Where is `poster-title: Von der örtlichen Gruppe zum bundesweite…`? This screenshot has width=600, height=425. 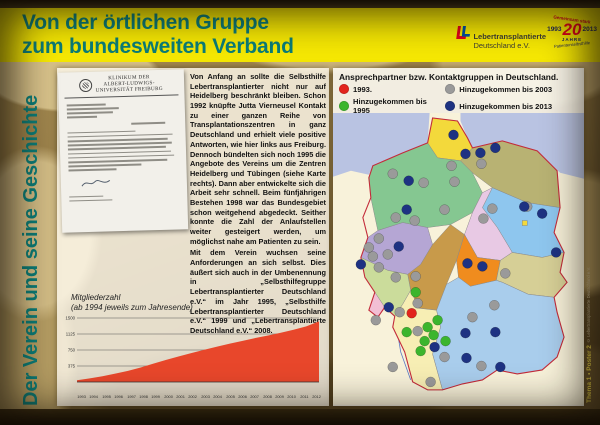
poster-title: Von der örtlichen Gruppe zum bundesweite… is located at coordinates (158, 34).